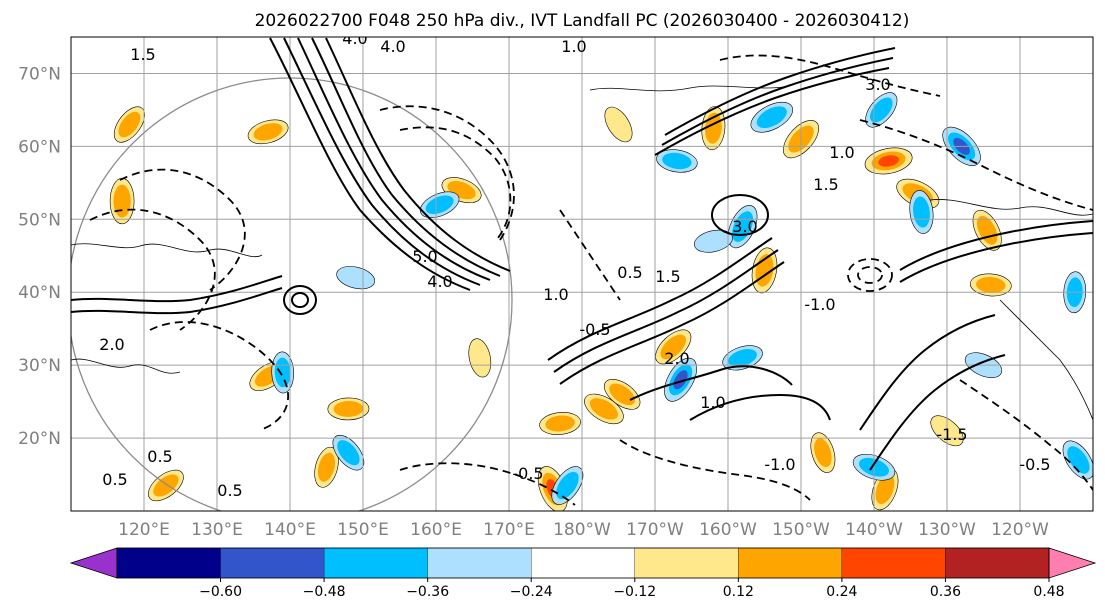  Describe the element at coordinates (738, 592) in the screenshot. I see `colorbar-tick-label: 0.12` at that location.